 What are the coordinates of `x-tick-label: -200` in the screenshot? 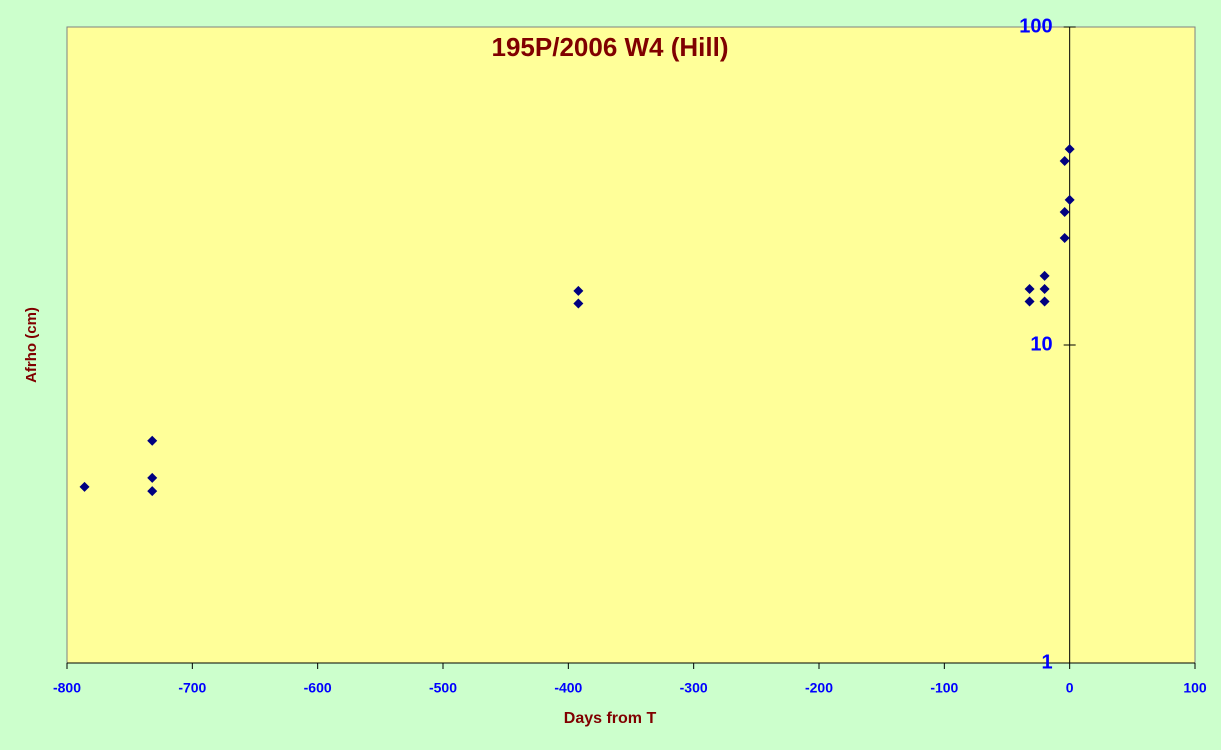 It's located at (819, 688).